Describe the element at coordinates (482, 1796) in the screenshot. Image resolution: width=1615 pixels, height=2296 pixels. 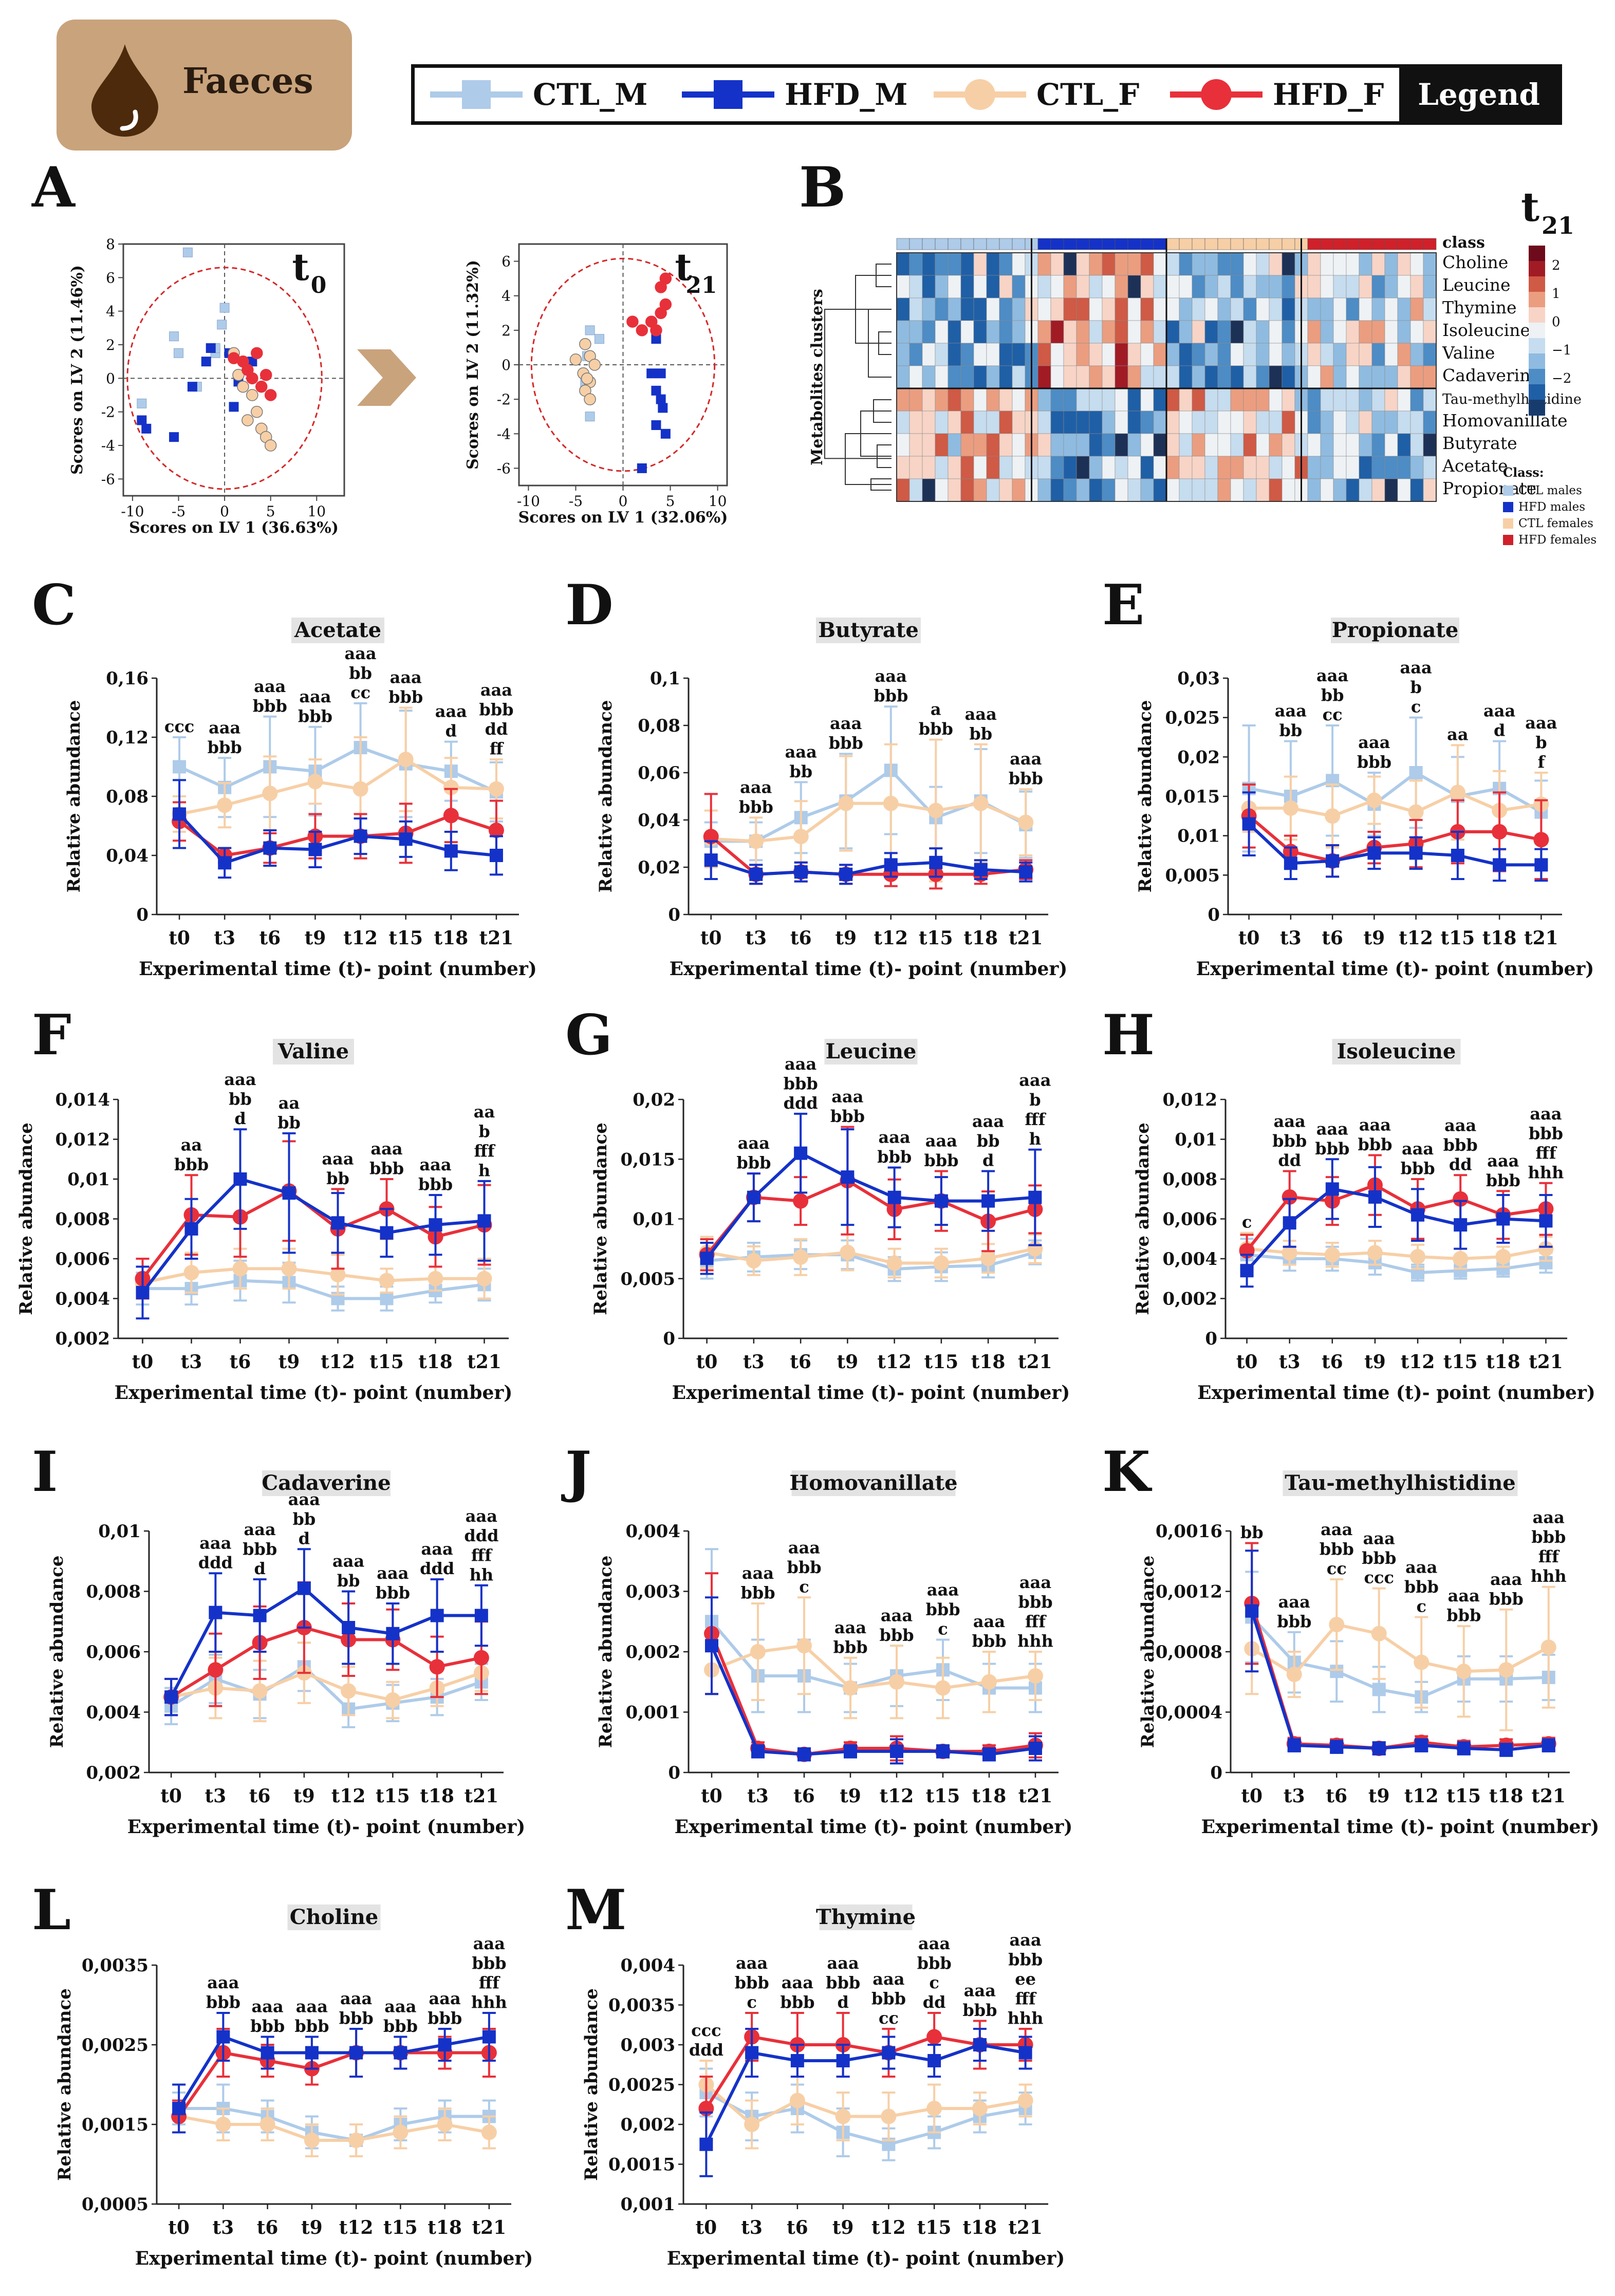
I see `x-tick-label: t21` at that location.